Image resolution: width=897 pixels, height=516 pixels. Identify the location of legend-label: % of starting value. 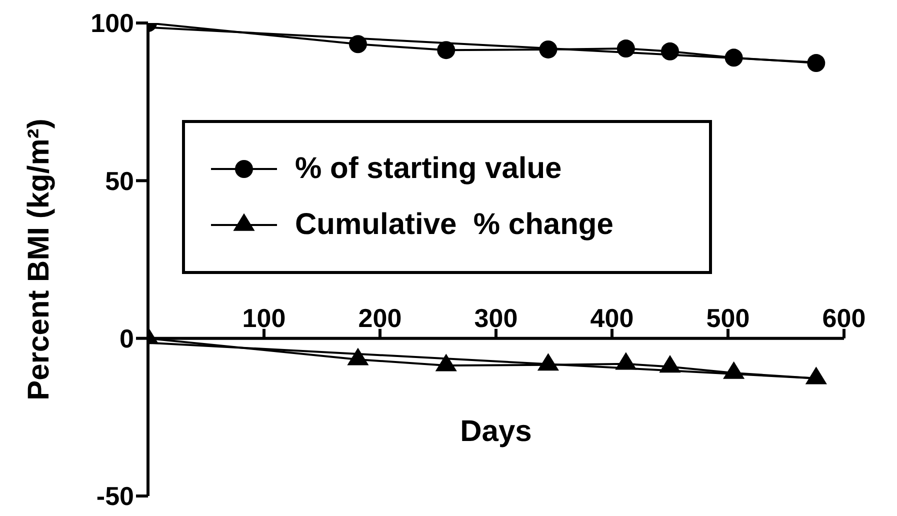
(428, 169).